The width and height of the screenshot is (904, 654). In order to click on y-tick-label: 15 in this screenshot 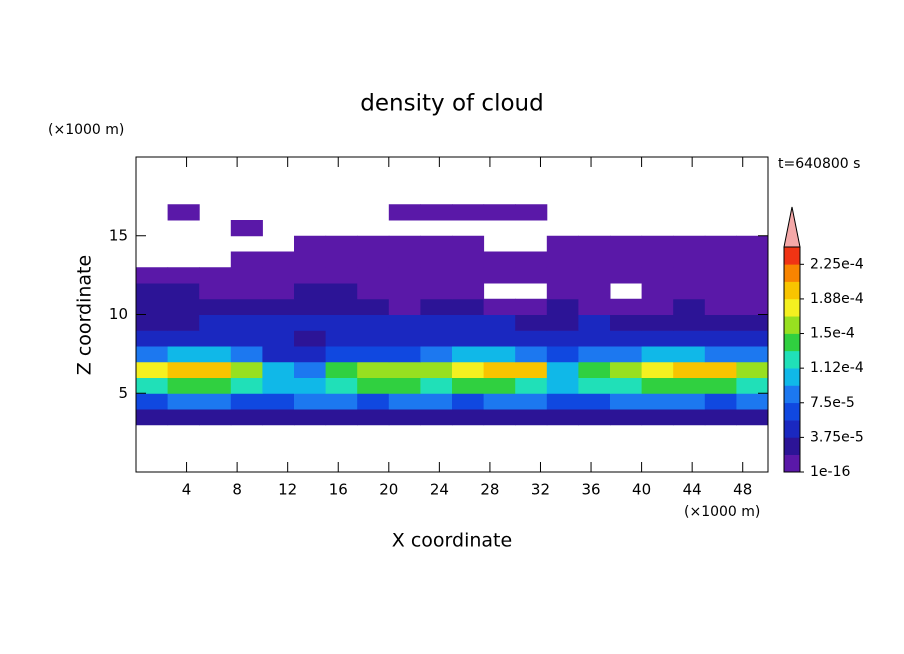, I will do `click(118, 235)`.